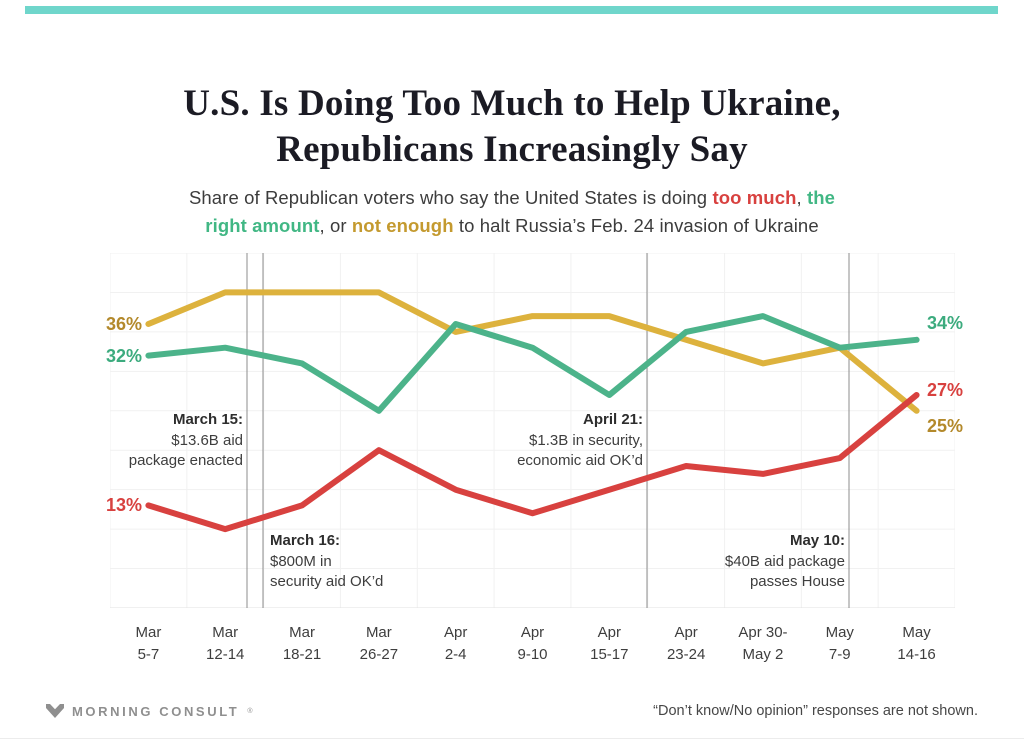  Describe the element at coordinates (335, 225) in the screenshot. I see `subtitle-text: , or` at that location.